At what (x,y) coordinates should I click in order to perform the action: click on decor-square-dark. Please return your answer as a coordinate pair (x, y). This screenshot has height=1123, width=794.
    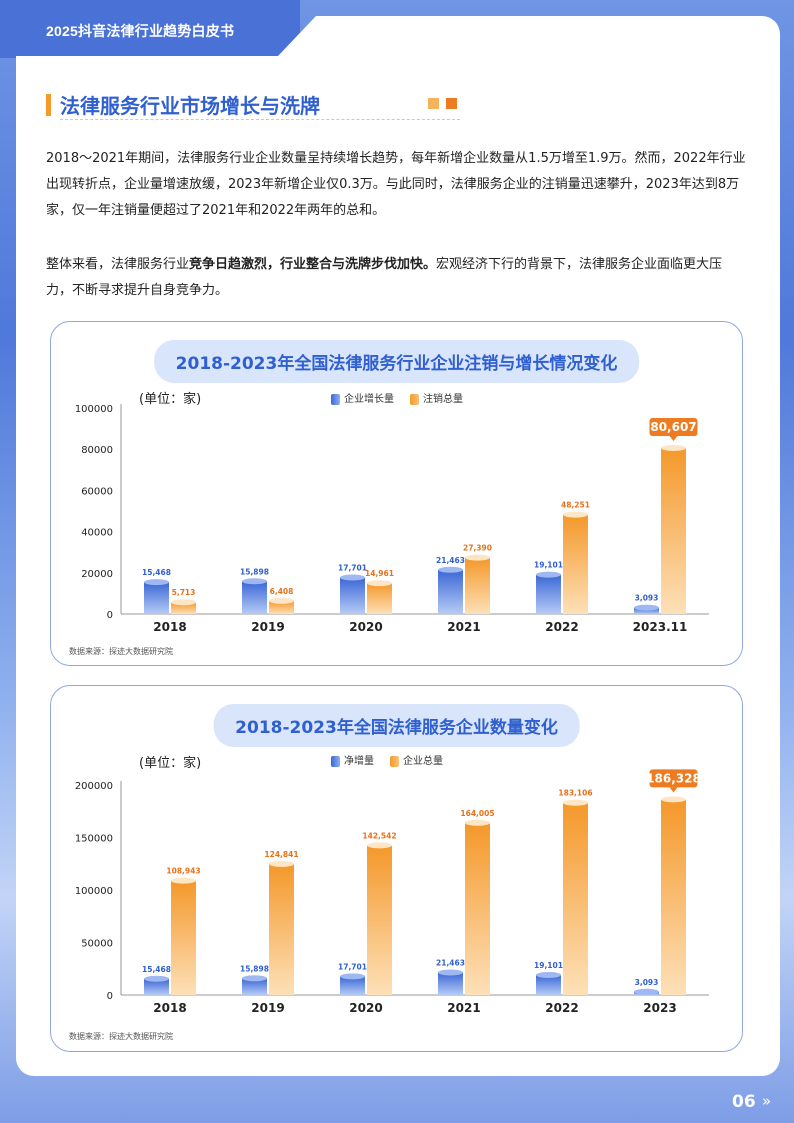
    Looking at the image, I should click on (451, 103).